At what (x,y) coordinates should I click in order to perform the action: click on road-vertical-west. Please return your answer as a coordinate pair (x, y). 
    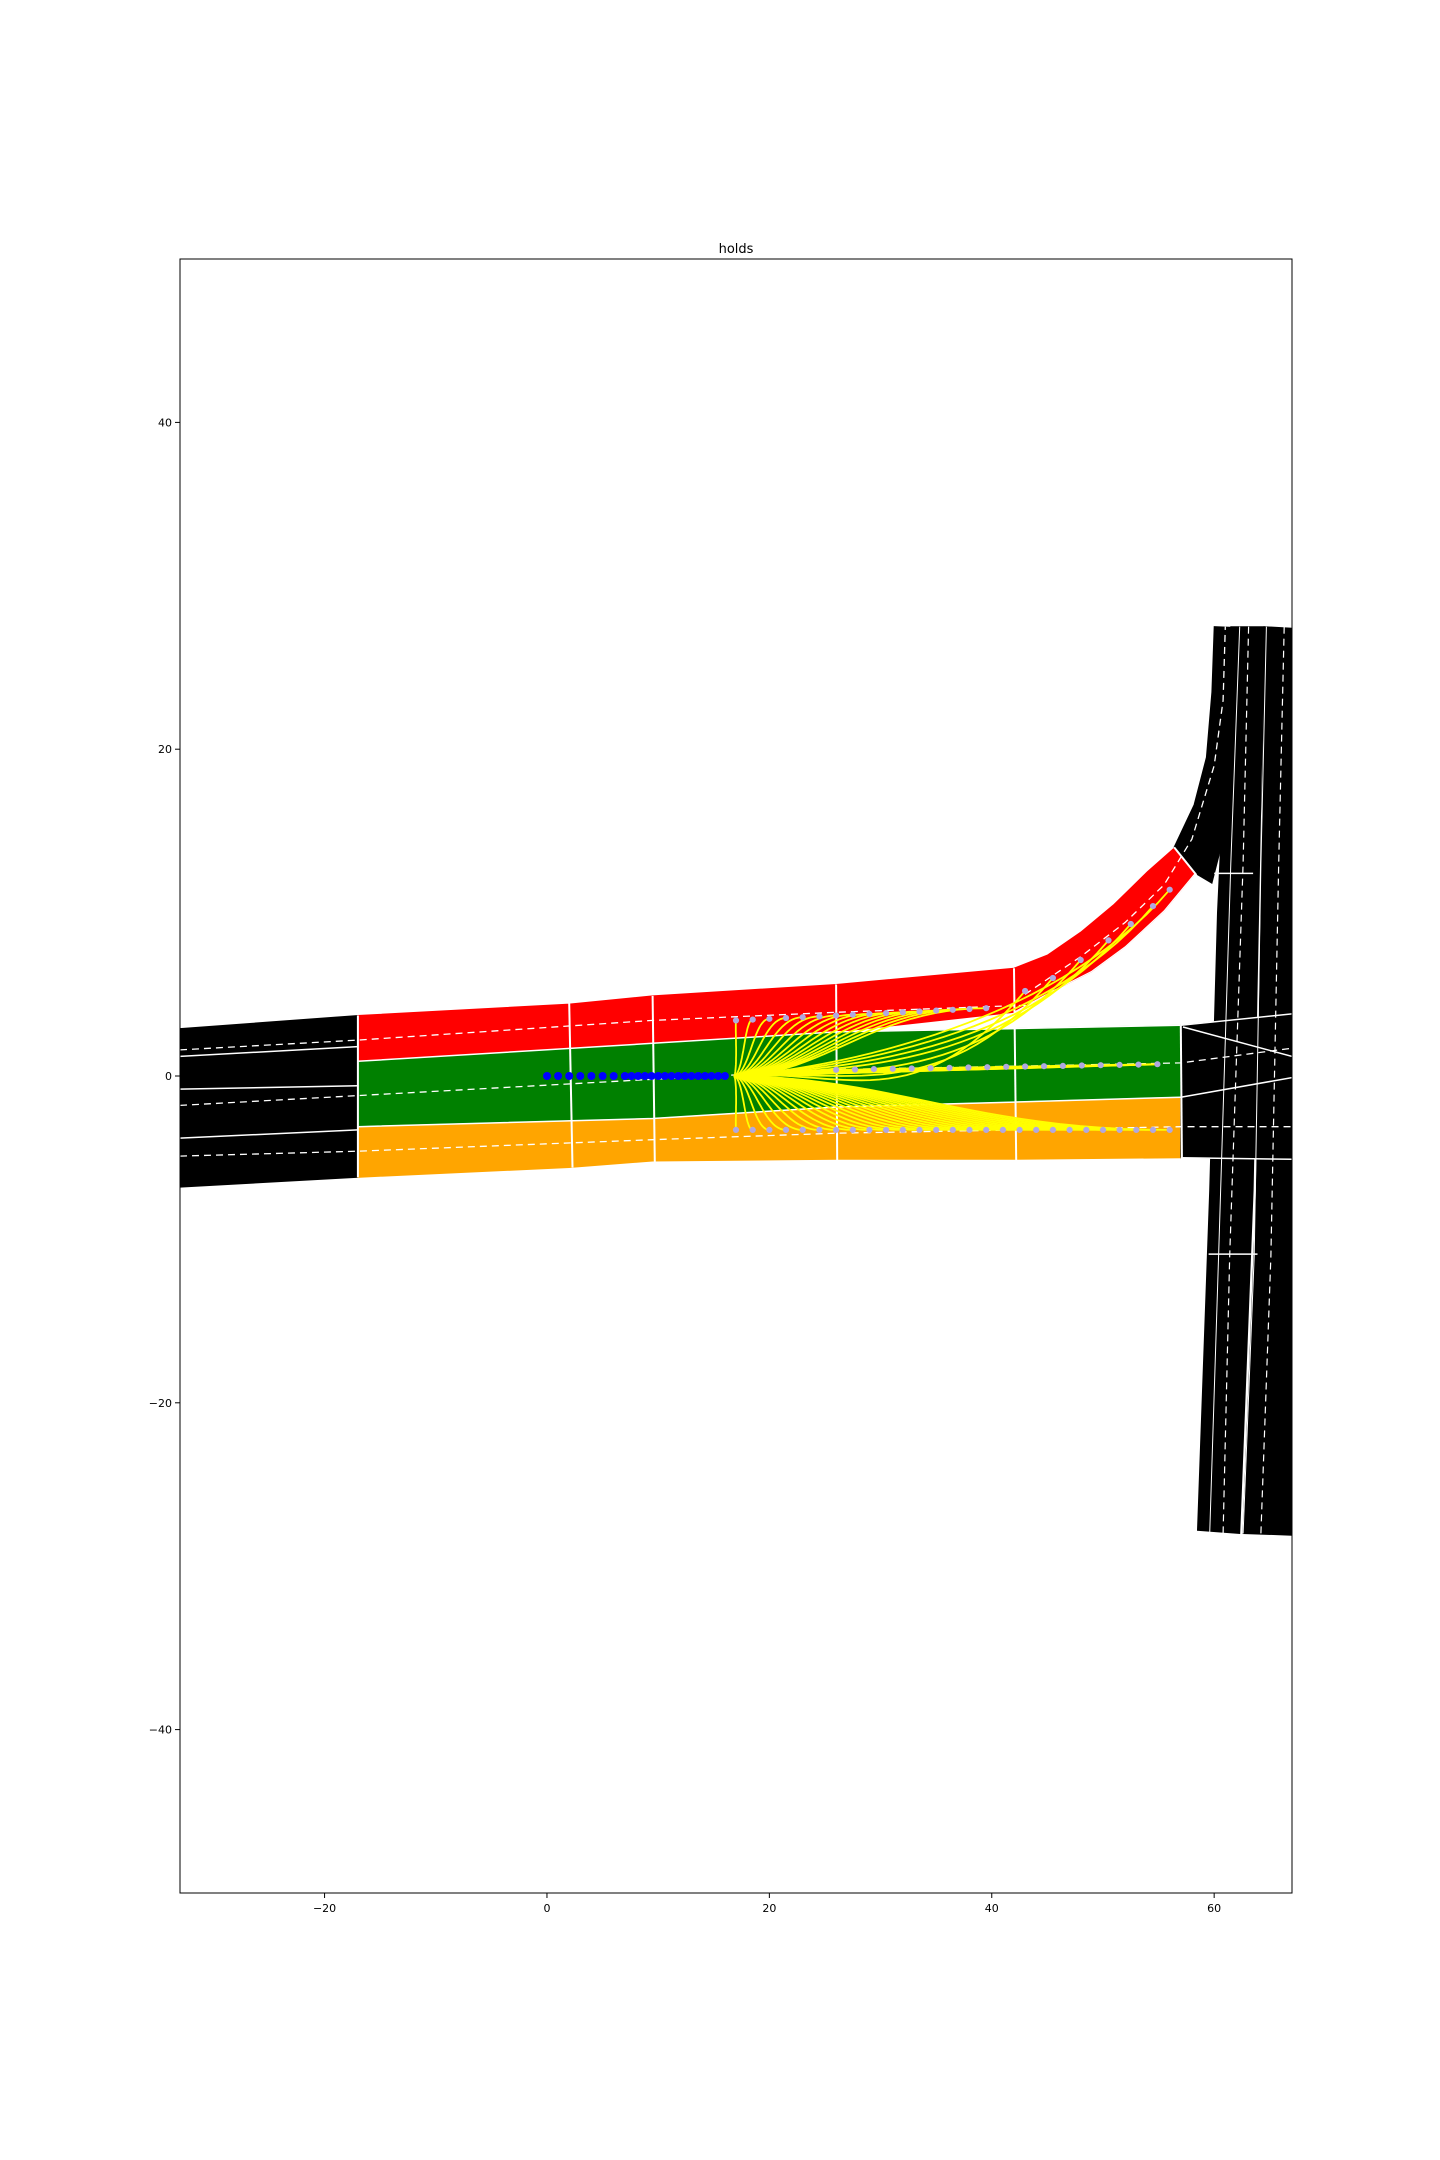
    Looking at the image, I should click on (1230, 1080).